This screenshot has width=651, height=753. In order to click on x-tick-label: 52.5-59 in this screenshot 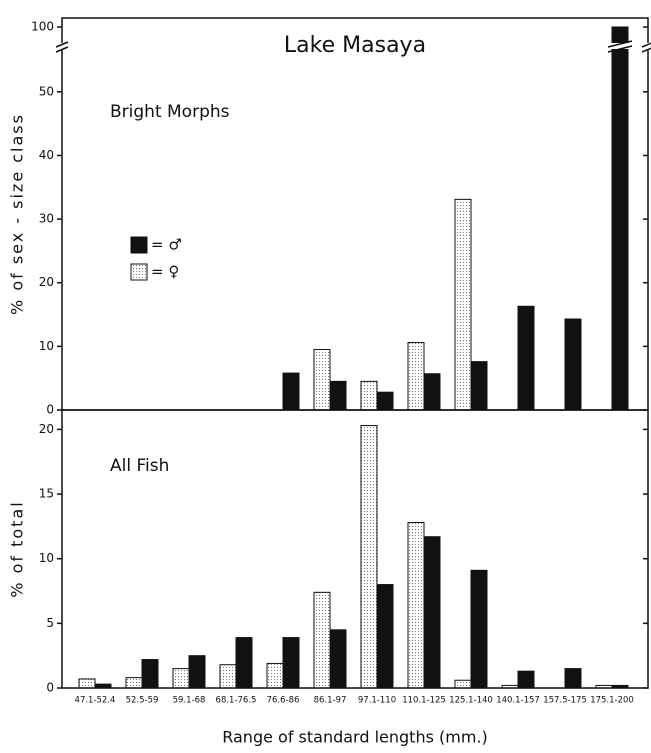, I will do `click(142, 701)`.